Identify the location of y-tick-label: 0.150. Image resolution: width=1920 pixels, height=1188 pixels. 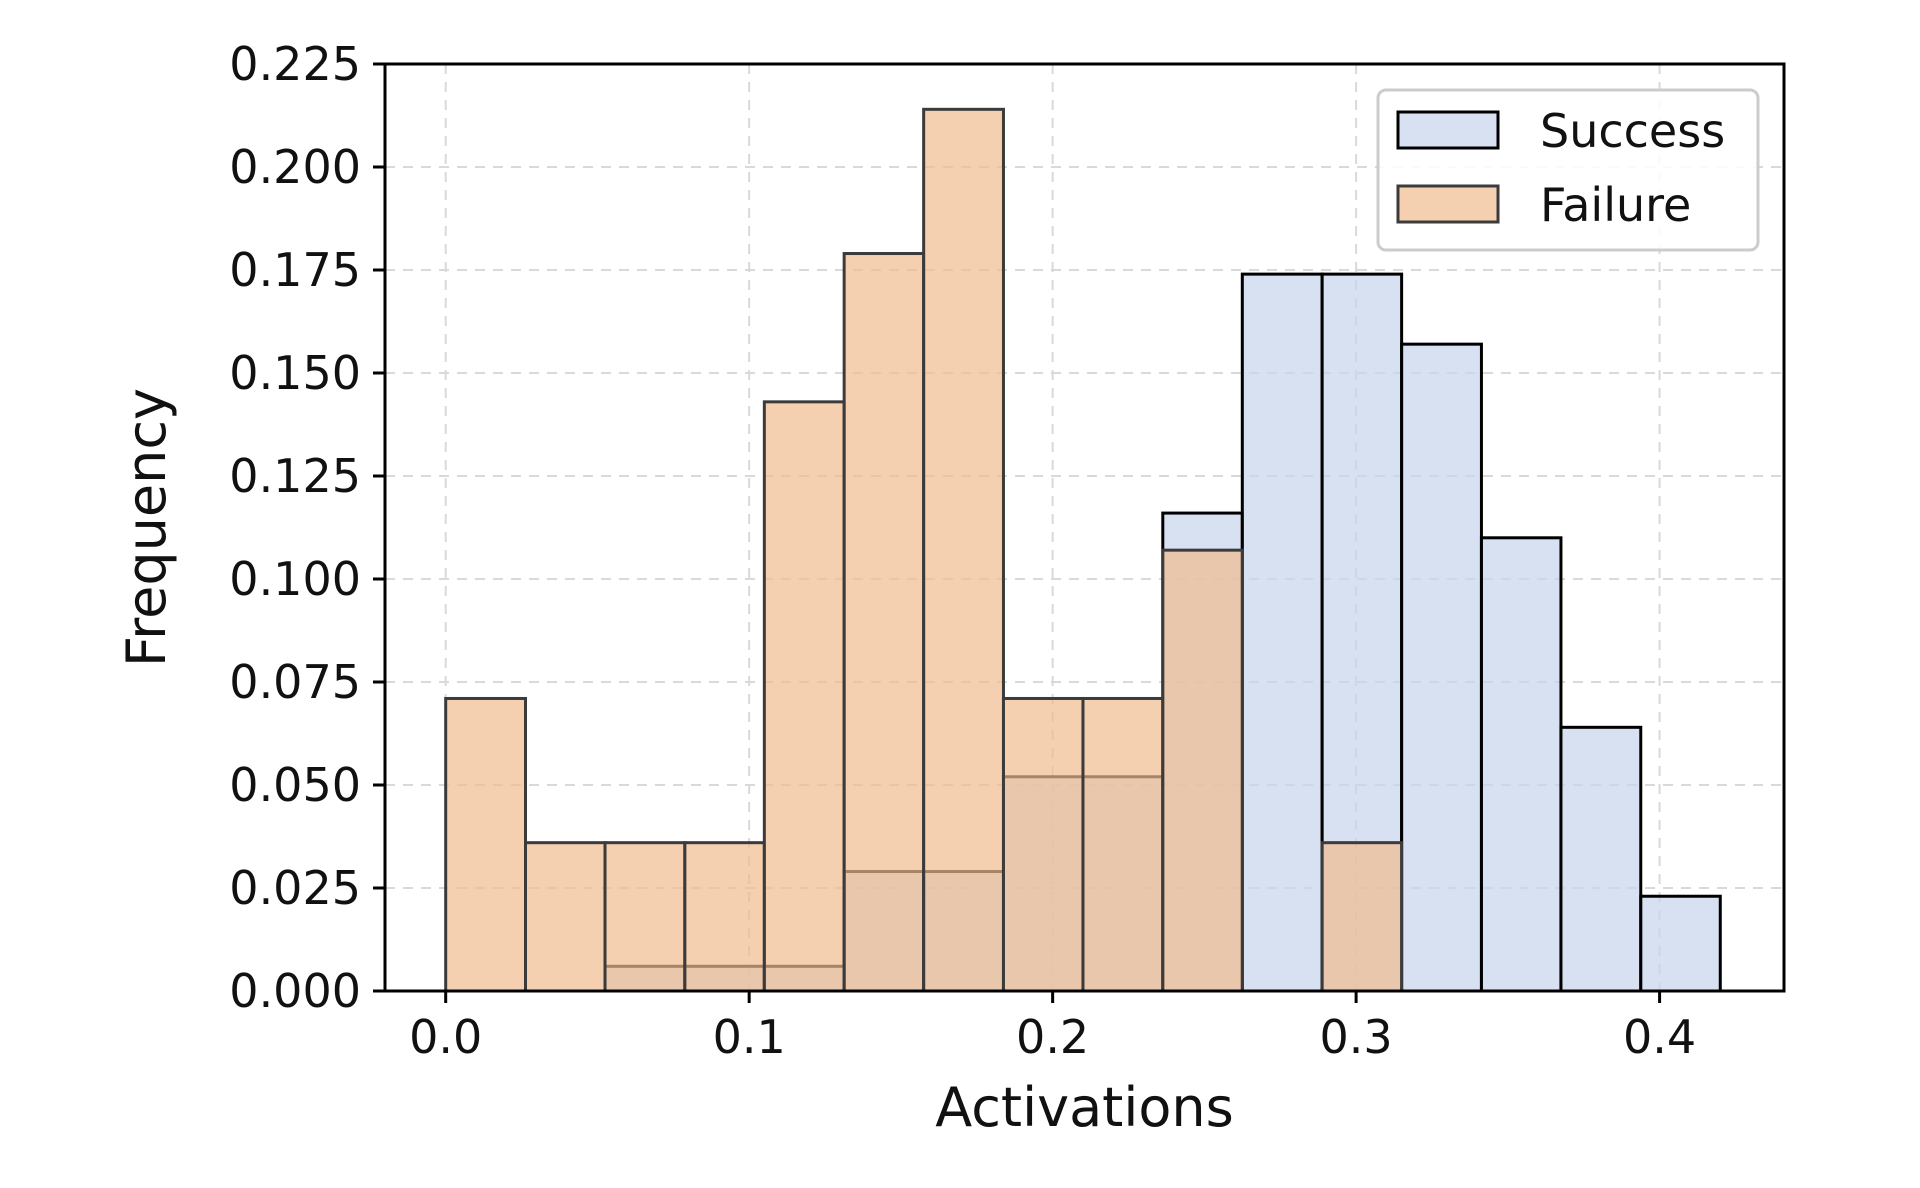
(295, 373).